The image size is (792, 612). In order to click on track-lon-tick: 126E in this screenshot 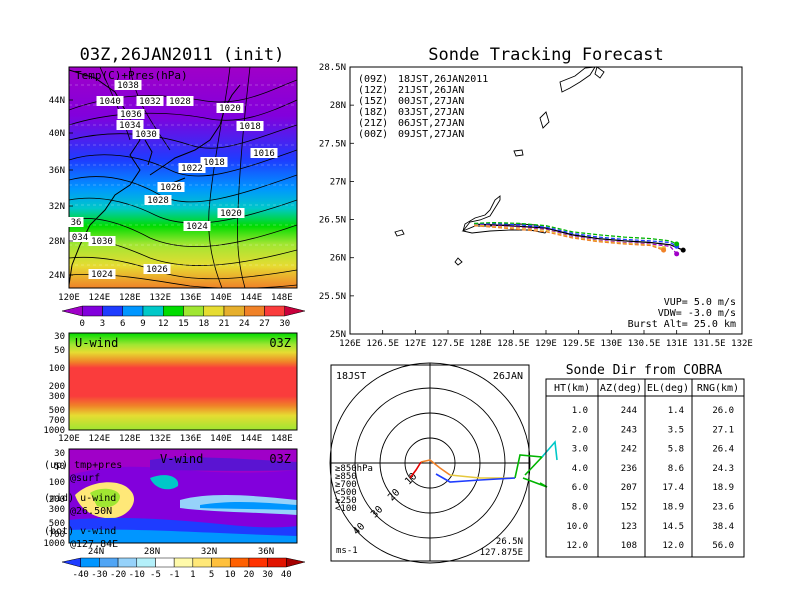, I will do `click(350, 344)`.